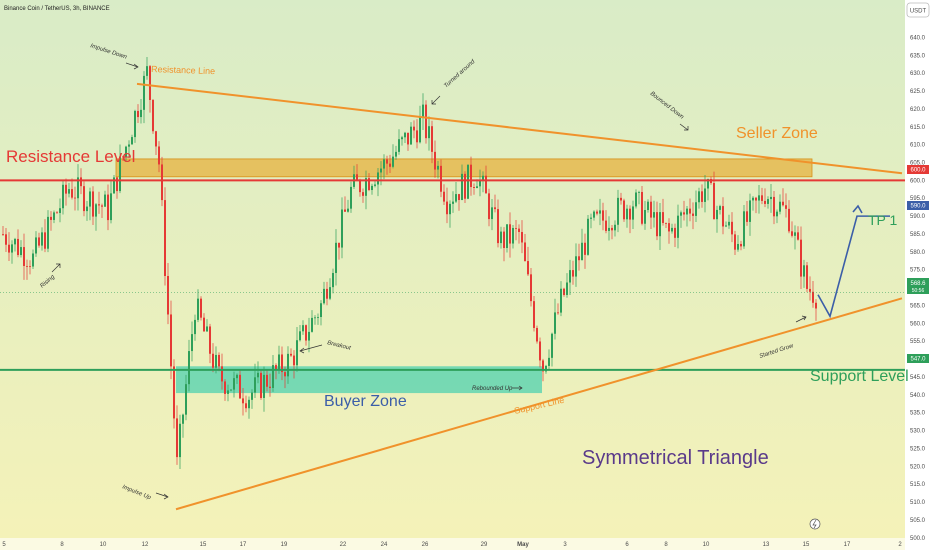 Image resolution: width=932 pixels, height=550 pixels. What do you see at coordinates (777, 133) in the screenshot?
I see `seller-zone-label: Seller Zone` at bounding box center [777, 133].